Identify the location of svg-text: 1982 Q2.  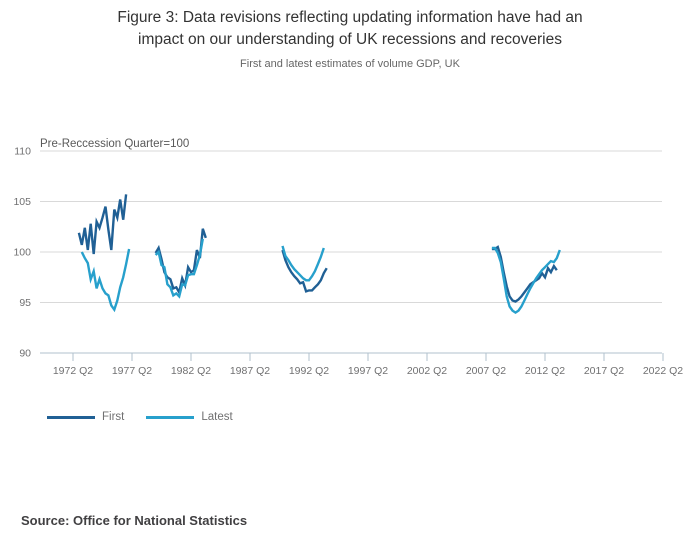
(191, 371).